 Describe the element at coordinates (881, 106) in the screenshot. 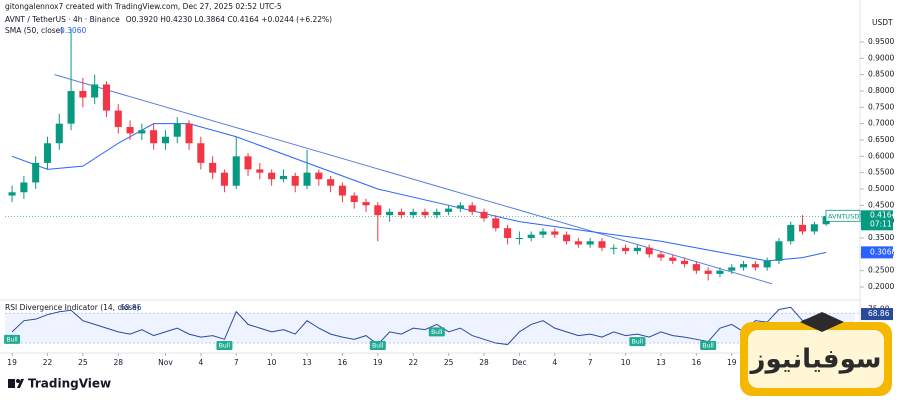

I see `y-tick-label: 0.7500` at that location.